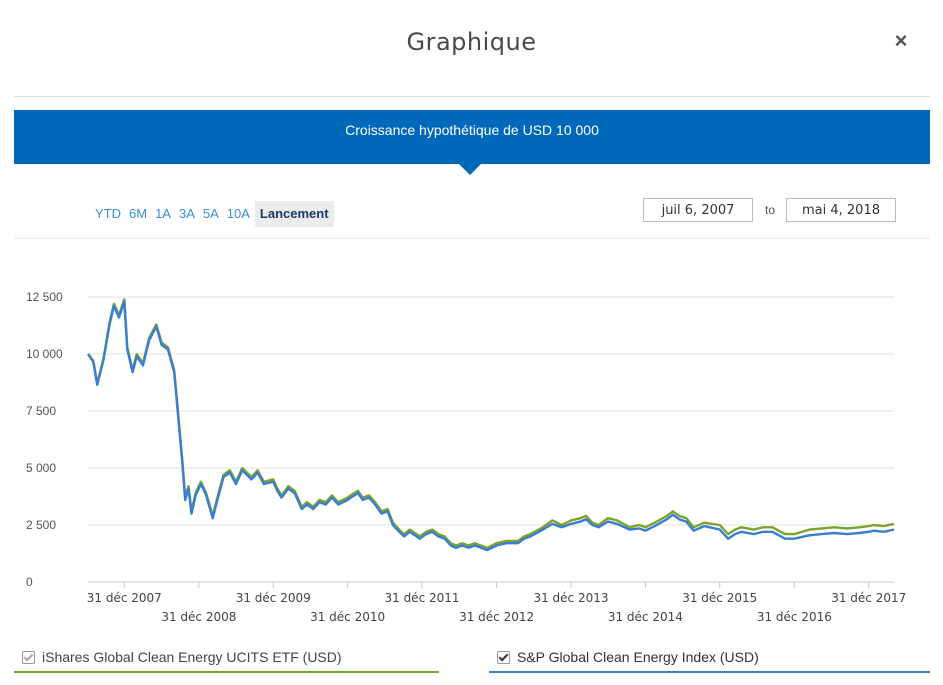  I want to click on range-selector: YTD 6M 1A 3A 5A 10A Lancement, so click(214, 214).